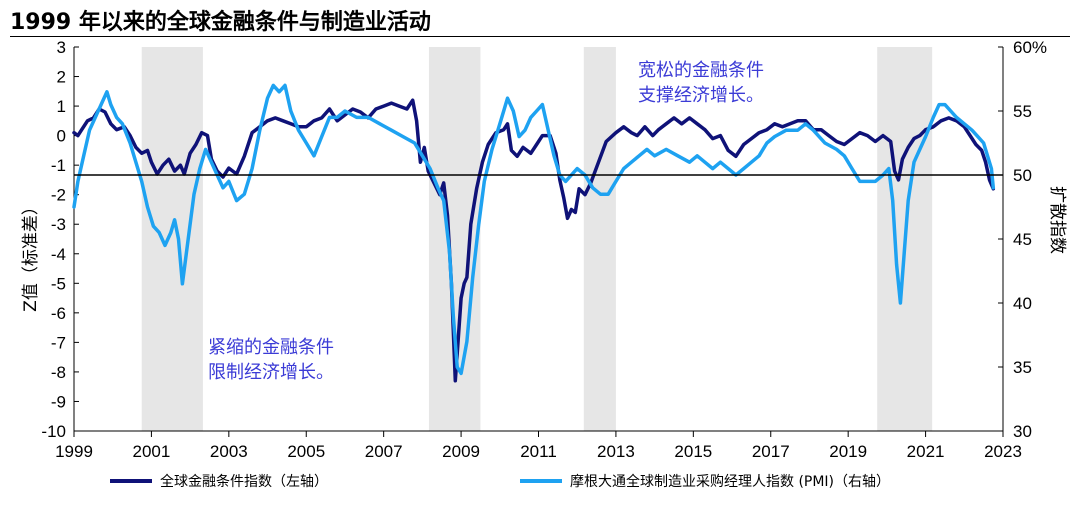 The width and height of the screenshot is (1080, 513). What do you see at coordinates (771, 451) in the screenshot?
I see `x-tick-label: 2017` at bounding box center [771, 451].